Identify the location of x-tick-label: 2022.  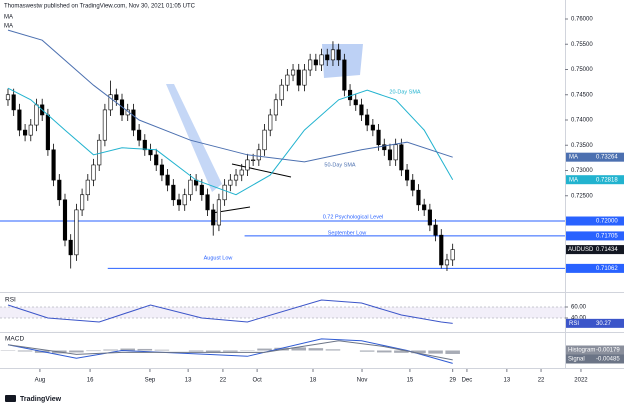
(581, 381).